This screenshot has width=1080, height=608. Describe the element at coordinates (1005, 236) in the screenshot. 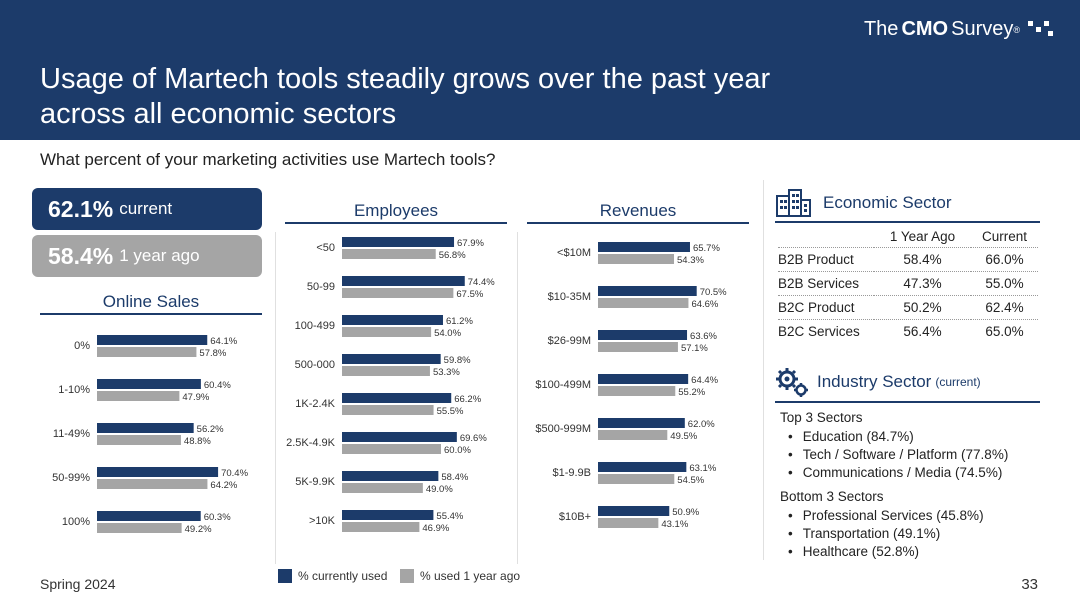

I see `table-header: Current` at that location.